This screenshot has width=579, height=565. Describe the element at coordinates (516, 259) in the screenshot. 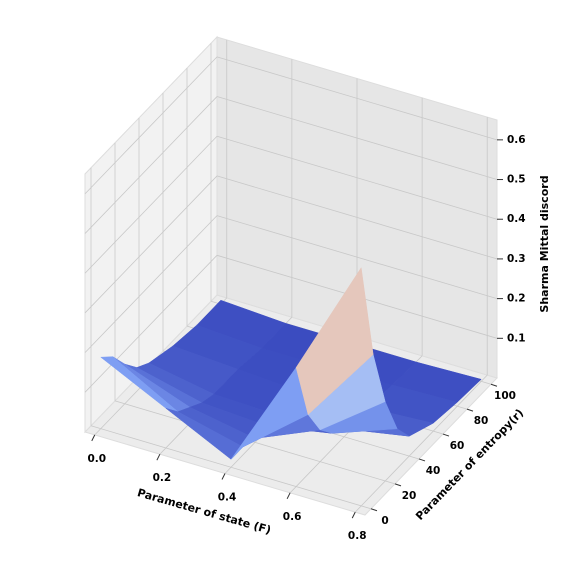

I see `z-tick-label: 0.3` at that location.